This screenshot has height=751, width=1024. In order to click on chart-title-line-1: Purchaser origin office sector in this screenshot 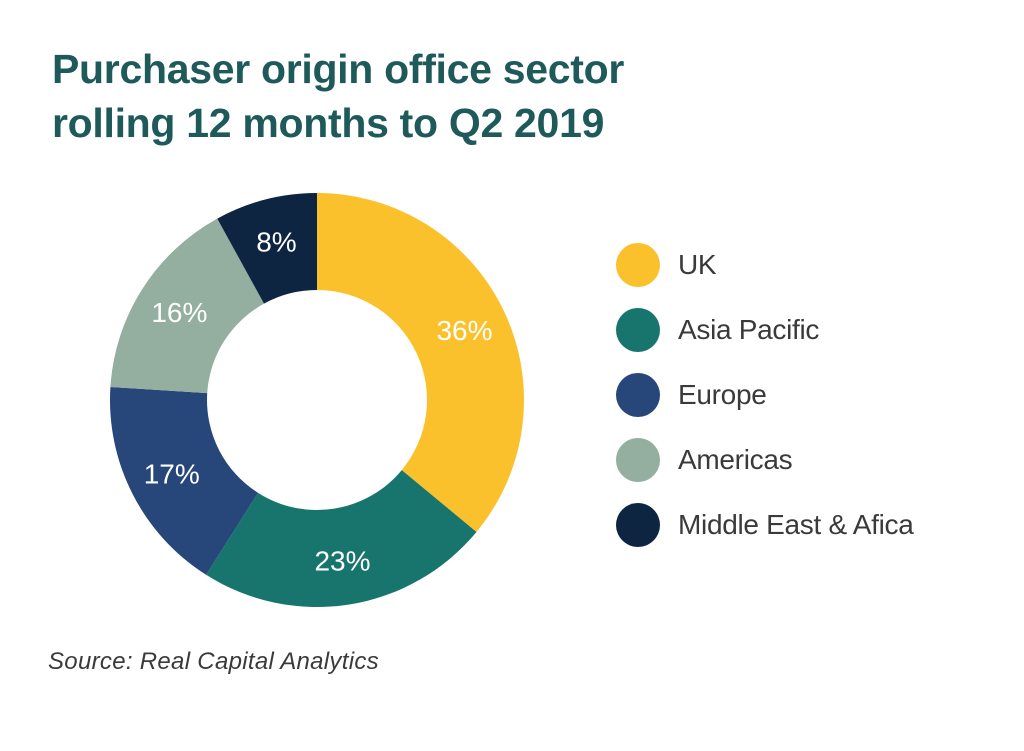, I will do `click(338, 69)`.